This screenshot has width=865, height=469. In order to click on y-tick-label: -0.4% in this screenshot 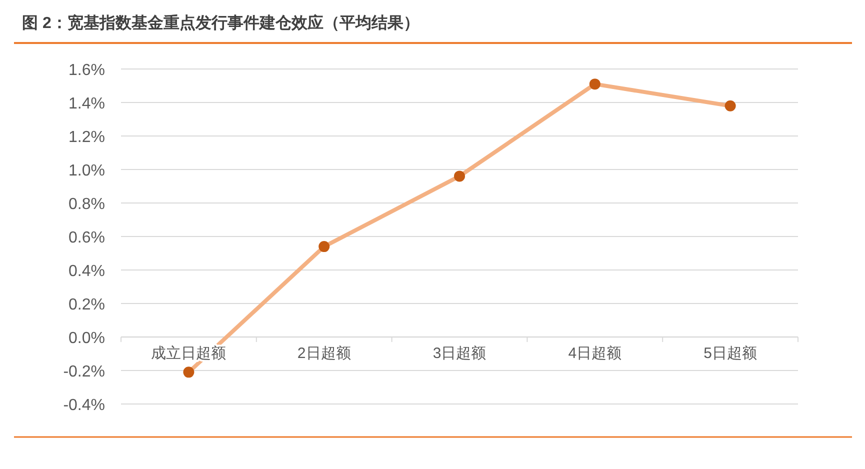, I will do `click(84, 405)`.